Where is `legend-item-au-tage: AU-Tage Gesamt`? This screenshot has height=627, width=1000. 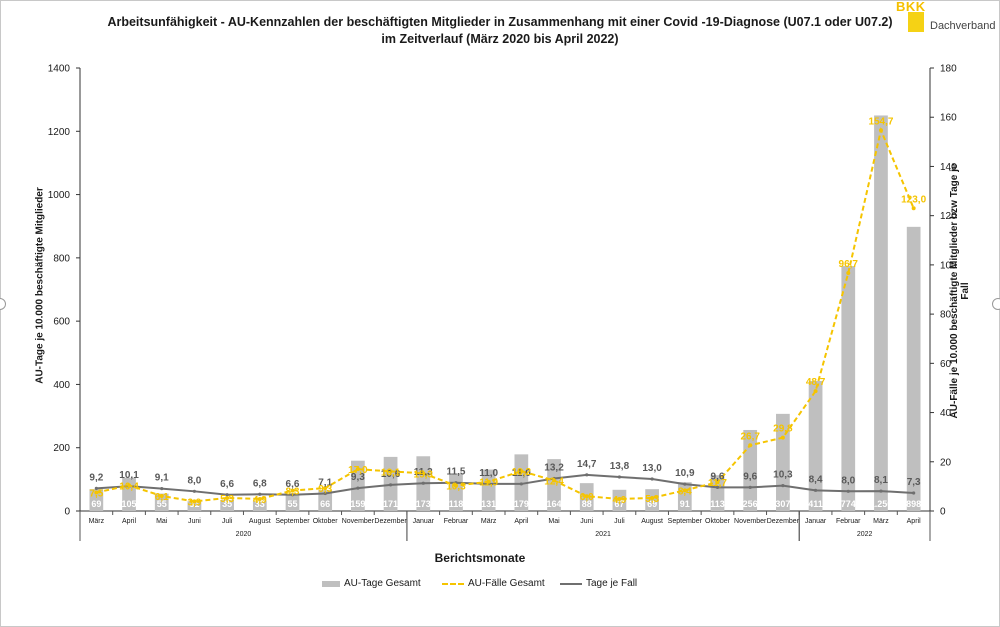 legend-item-au-tage: AU-Tage Gesamt is located at coordinates (371, 583).